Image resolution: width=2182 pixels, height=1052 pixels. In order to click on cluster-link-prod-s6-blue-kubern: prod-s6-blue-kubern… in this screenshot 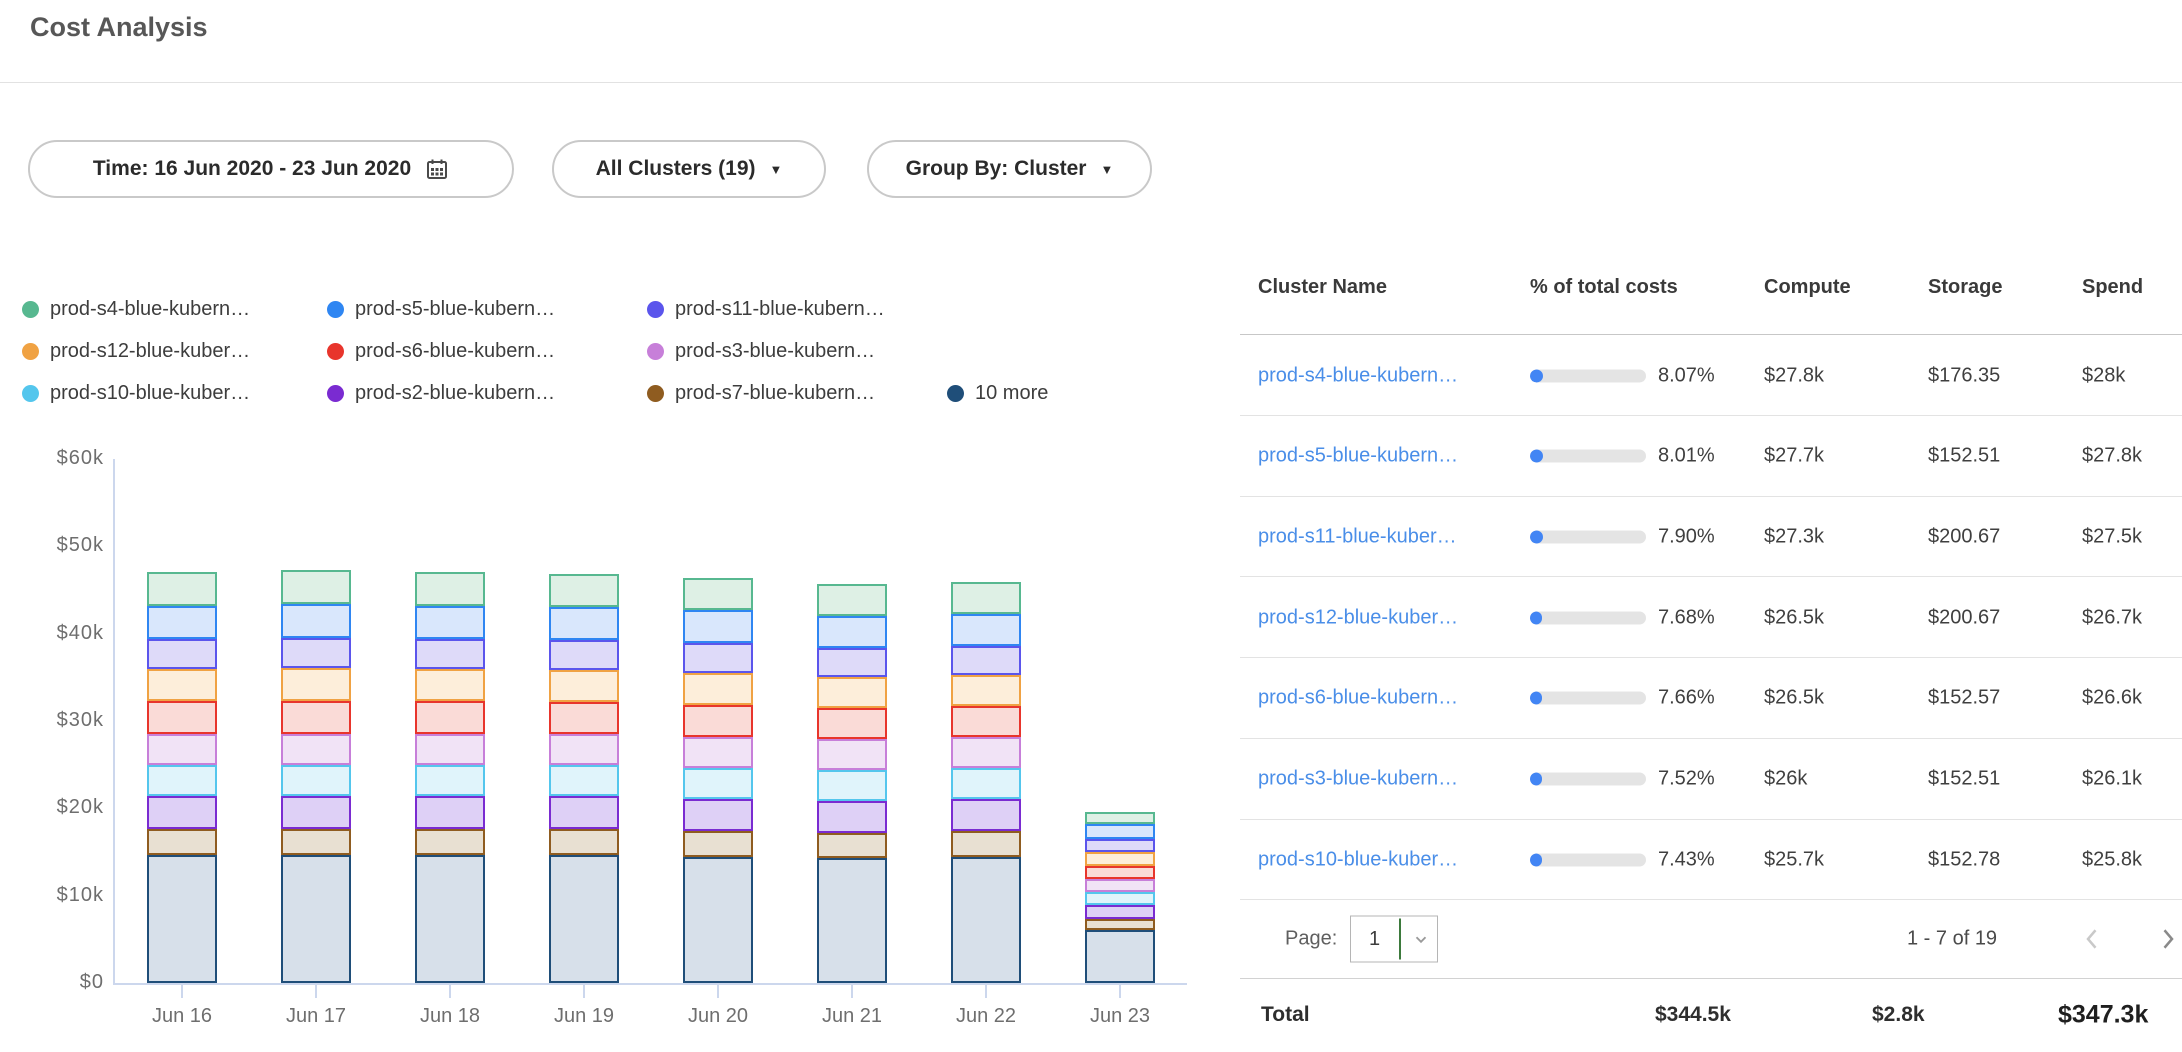, I will do `click(1358, 697)`.